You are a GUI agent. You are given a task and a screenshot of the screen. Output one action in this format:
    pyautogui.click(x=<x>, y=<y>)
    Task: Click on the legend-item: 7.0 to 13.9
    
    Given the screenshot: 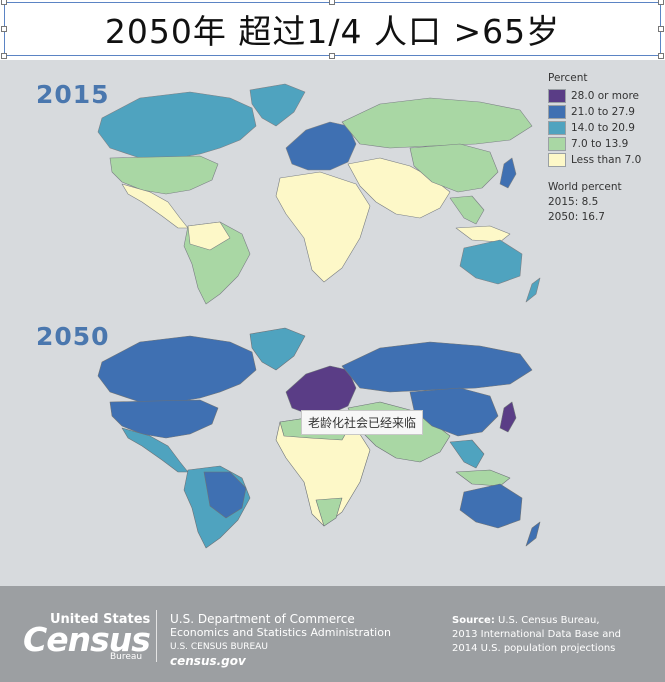 What is the action you would take?
    pyautogui.click(x=604, y=144)
    